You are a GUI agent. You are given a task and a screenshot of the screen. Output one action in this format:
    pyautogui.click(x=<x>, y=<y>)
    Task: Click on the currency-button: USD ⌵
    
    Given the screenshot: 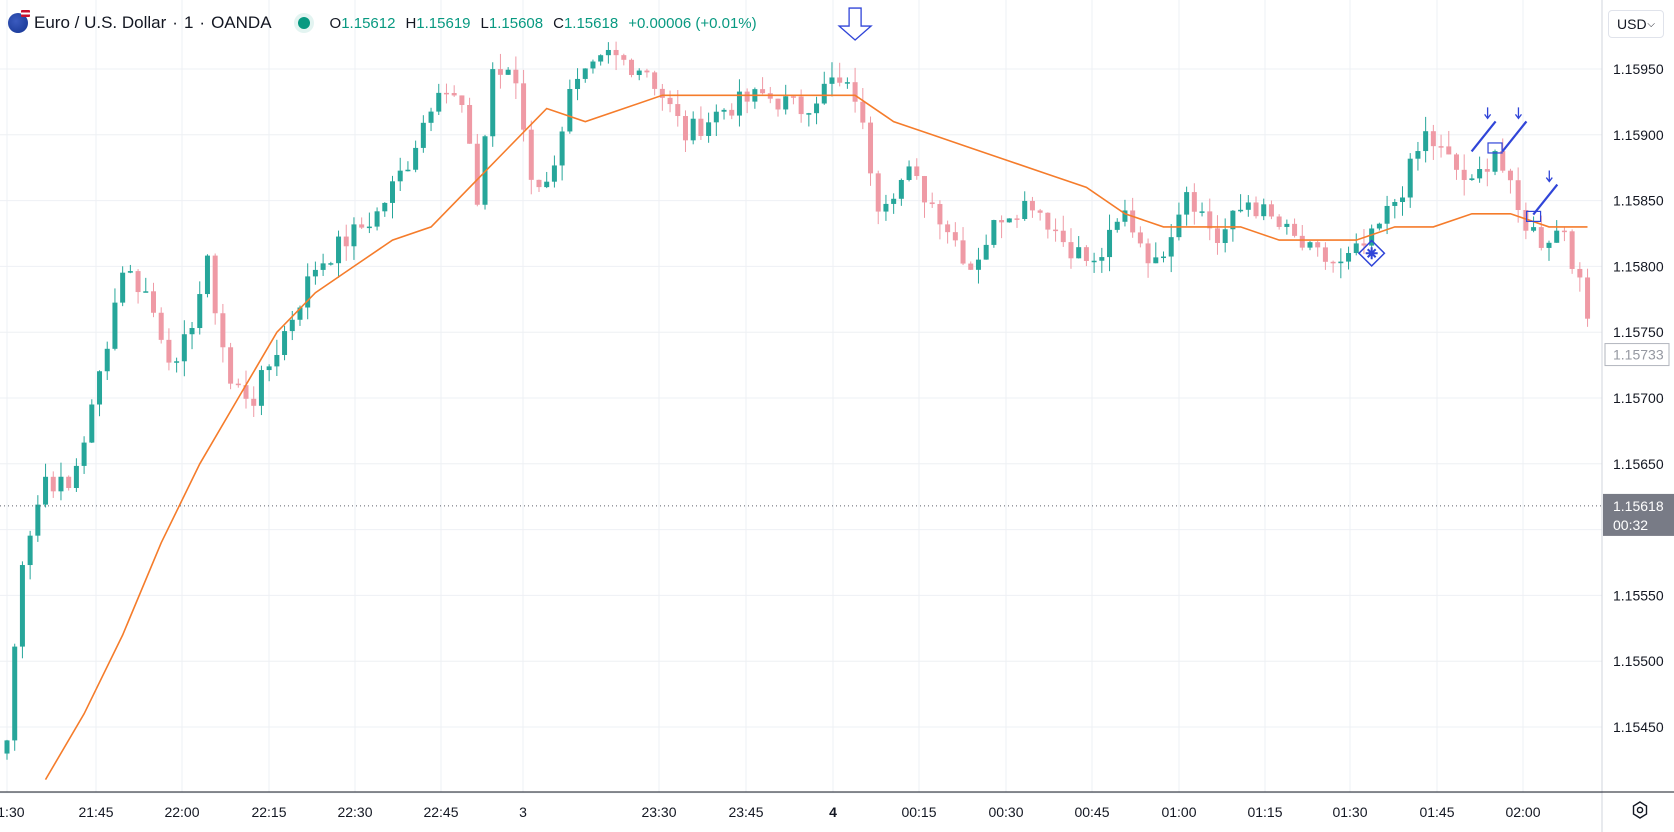 What is the action you would take?
    pyautogui.click(x=1636, y=24)
    